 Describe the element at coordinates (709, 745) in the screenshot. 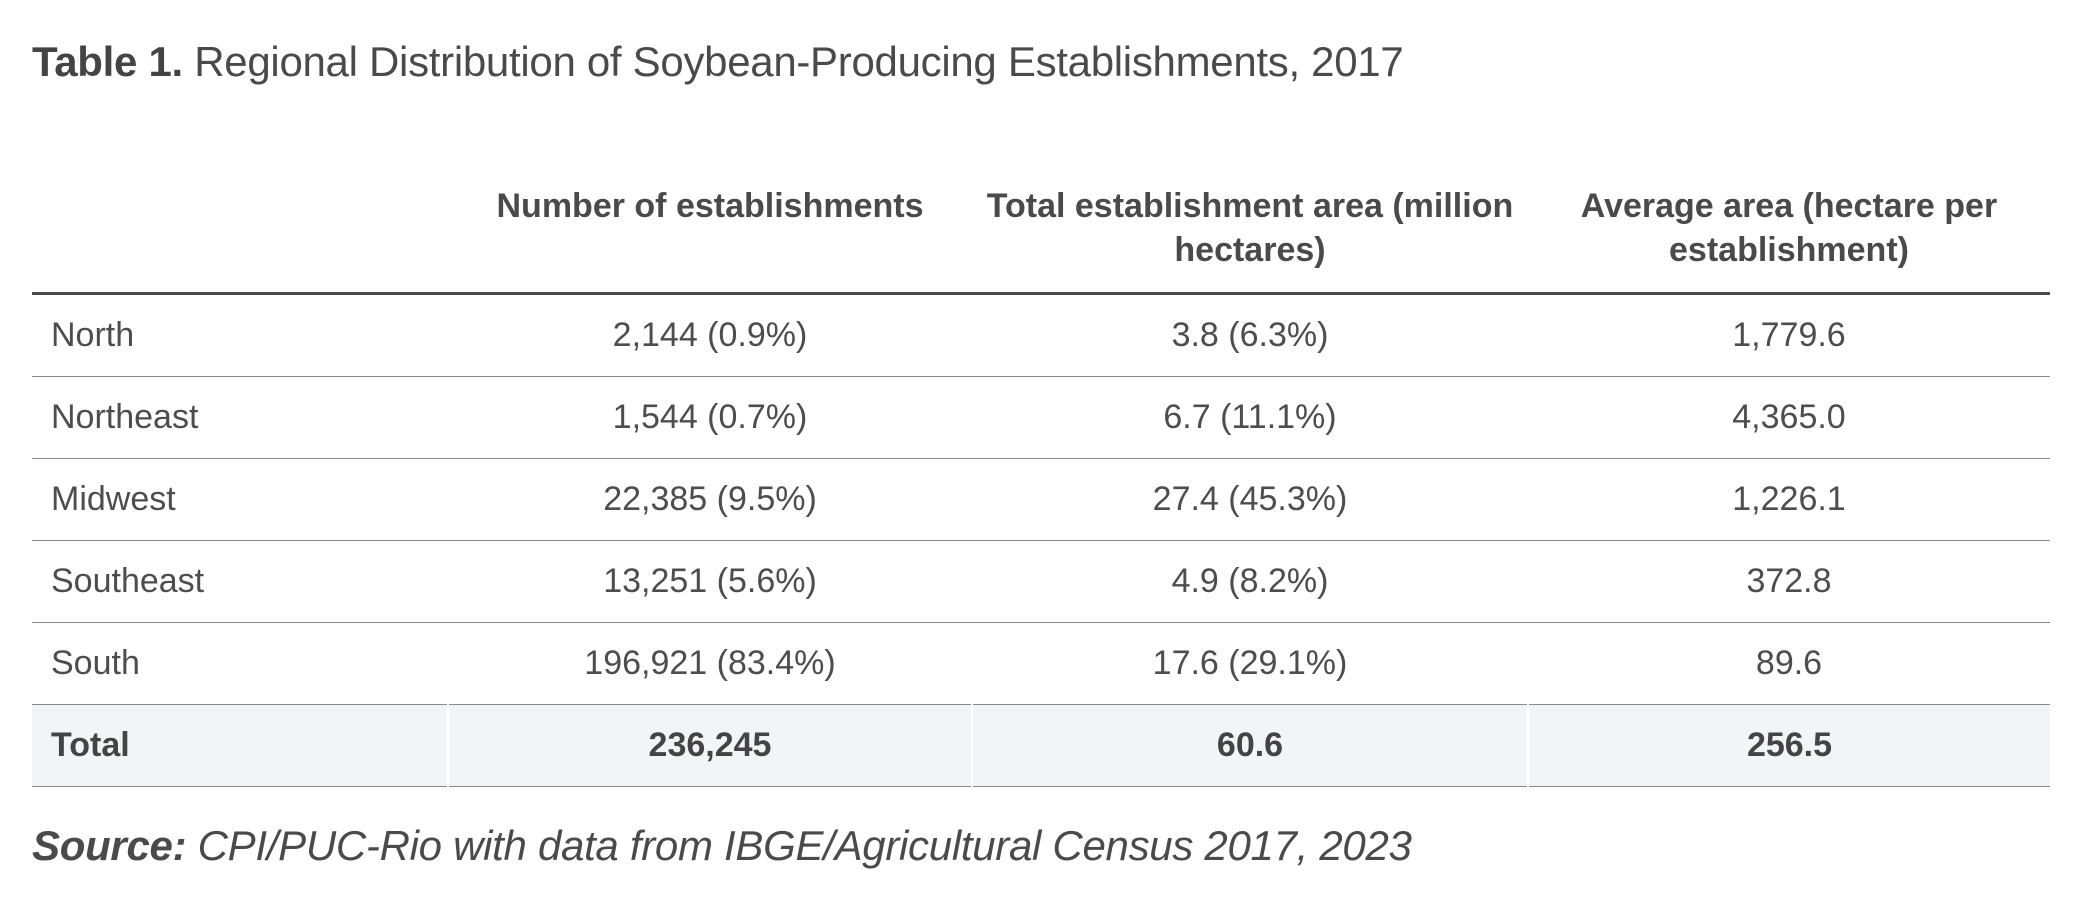

I see `total-establishments: 236,245` at that location.